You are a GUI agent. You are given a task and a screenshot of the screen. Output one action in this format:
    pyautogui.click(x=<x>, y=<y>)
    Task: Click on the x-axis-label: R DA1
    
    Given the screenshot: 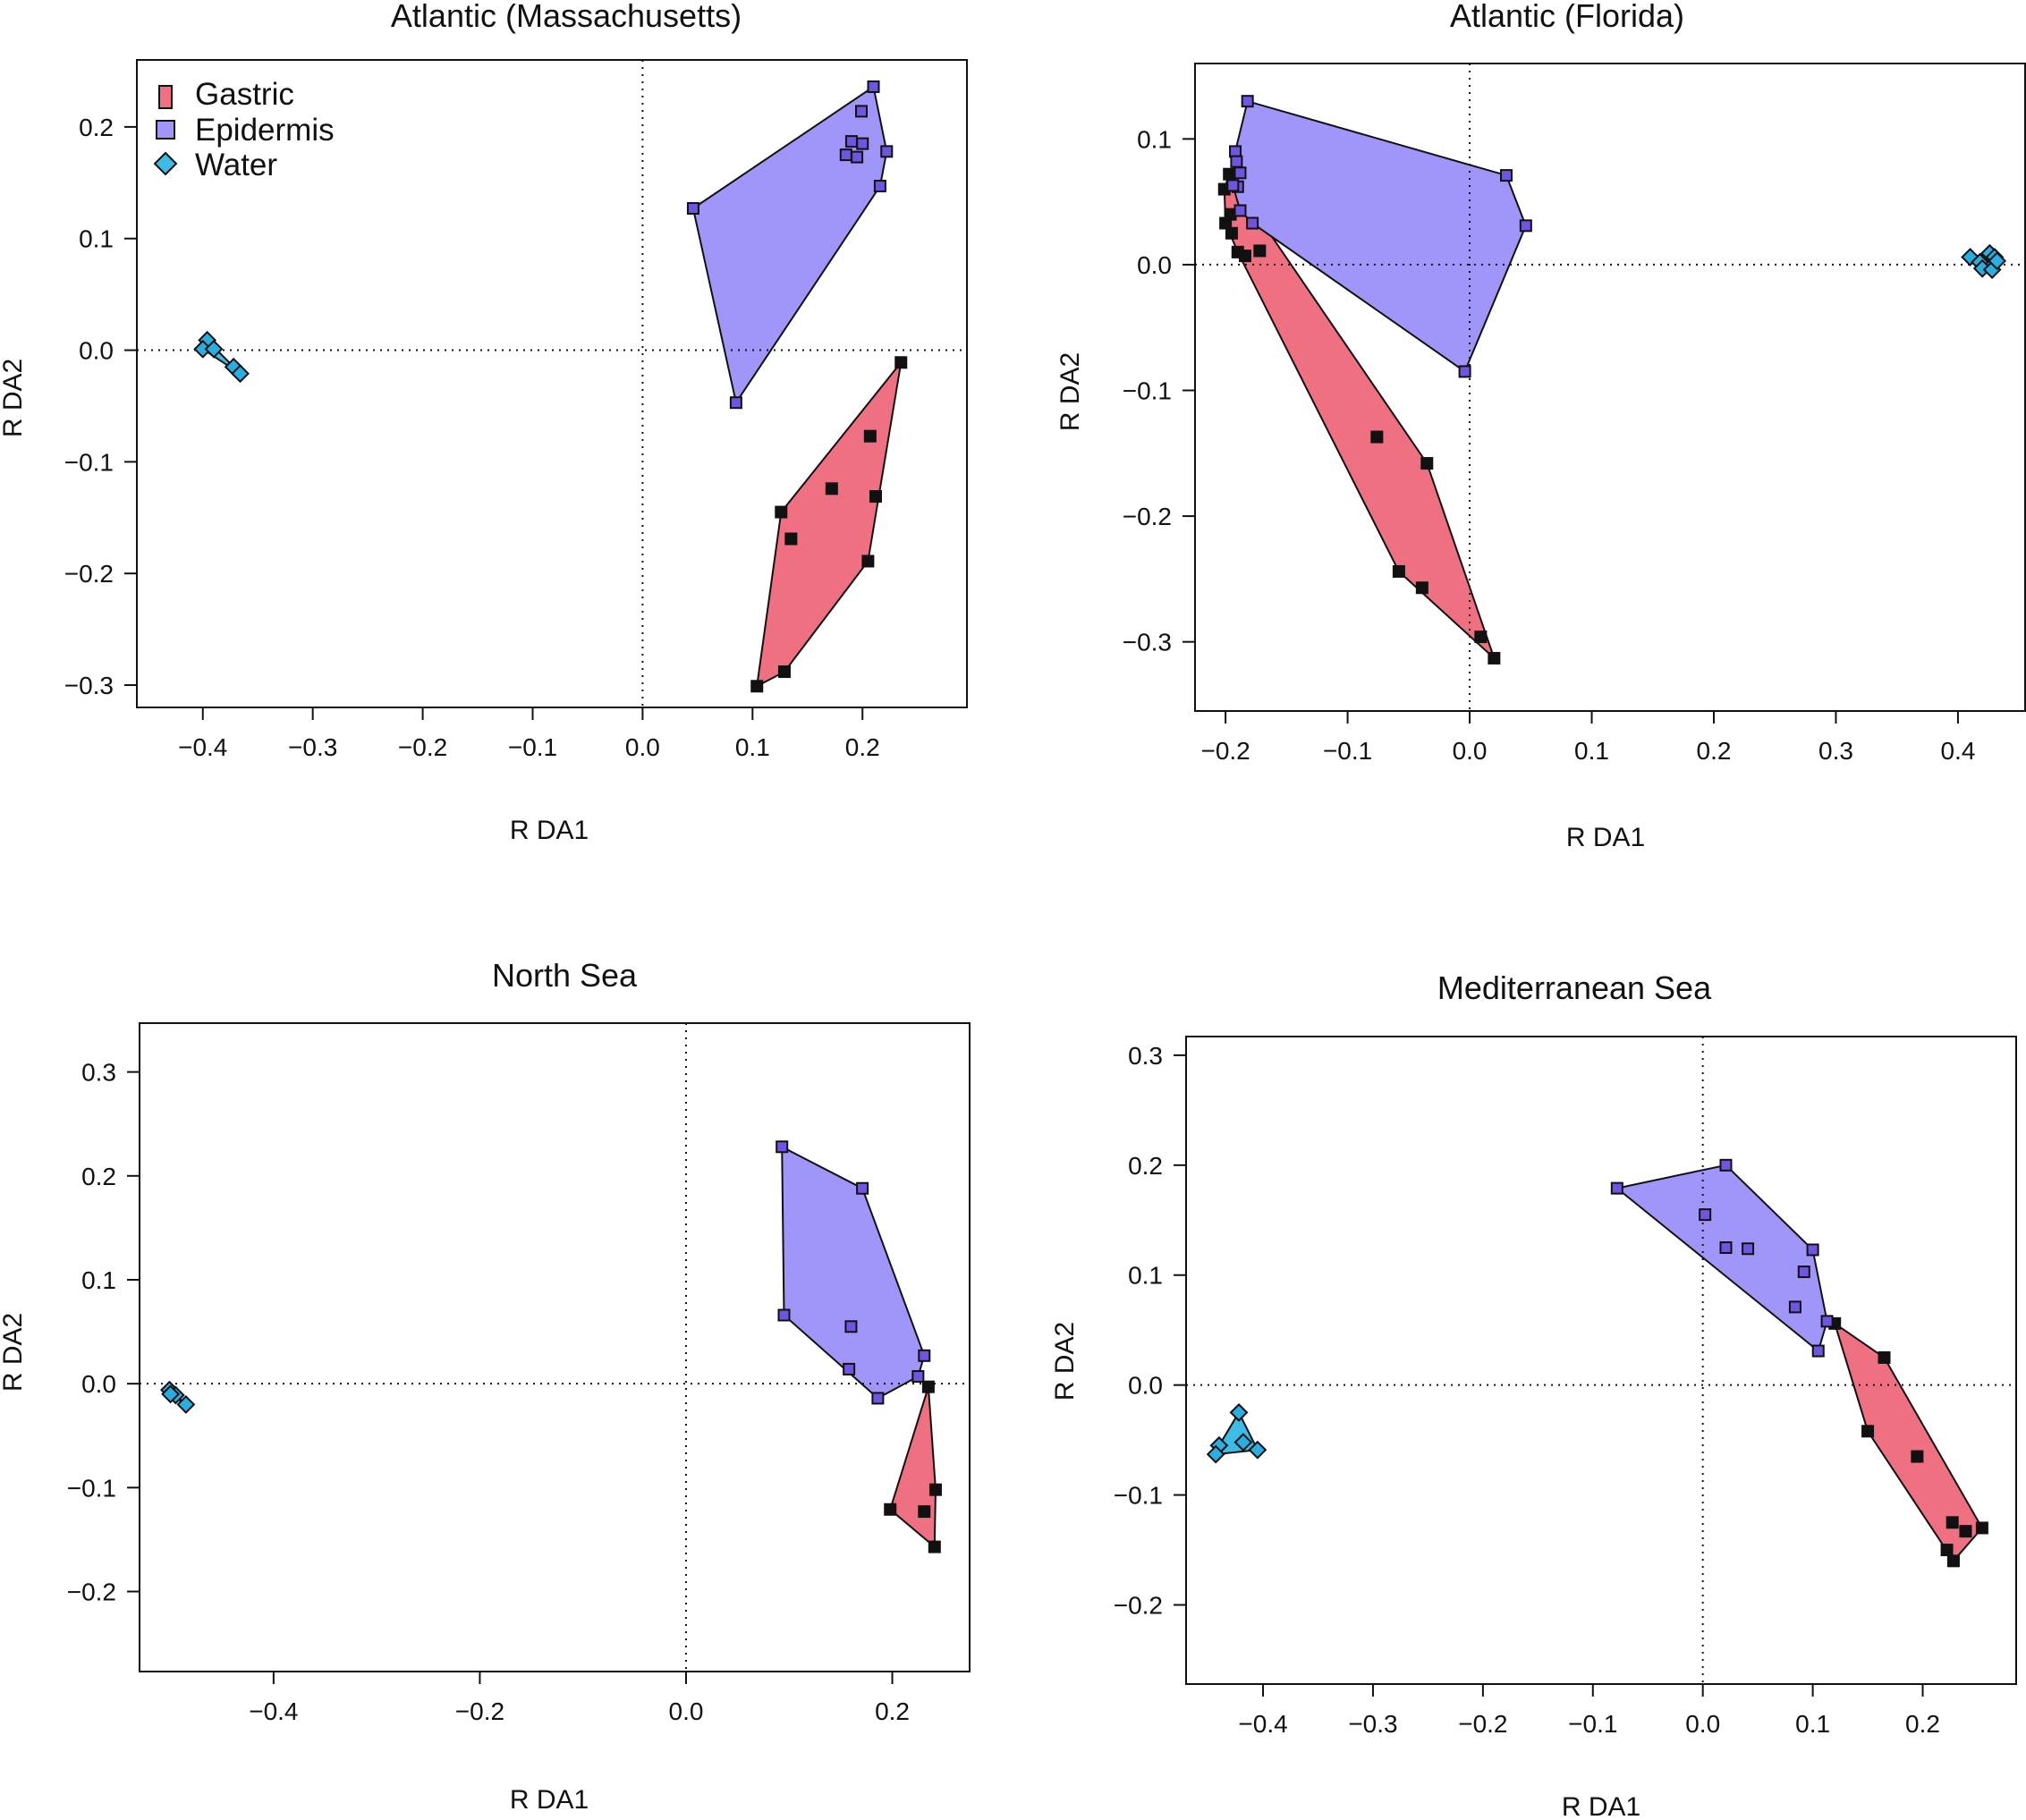 What is the action you would take?
    pyautogui.click(x=1601, y=1806)
    